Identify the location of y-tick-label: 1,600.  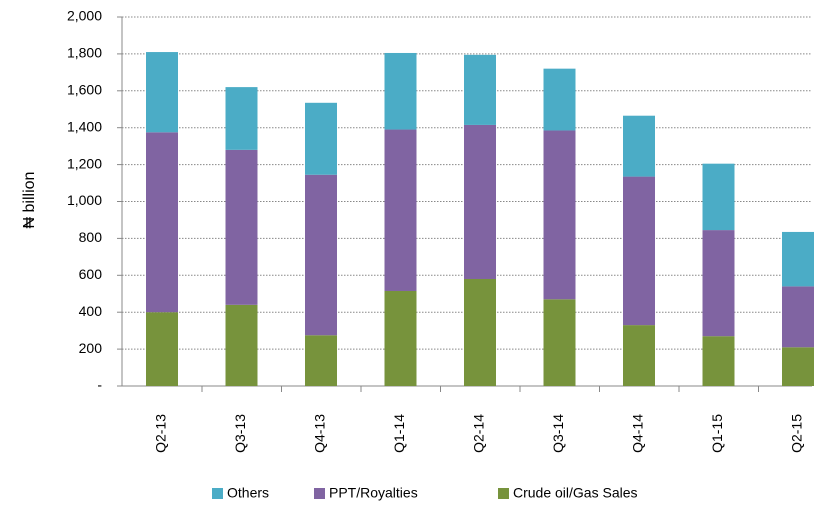
(84, 90).